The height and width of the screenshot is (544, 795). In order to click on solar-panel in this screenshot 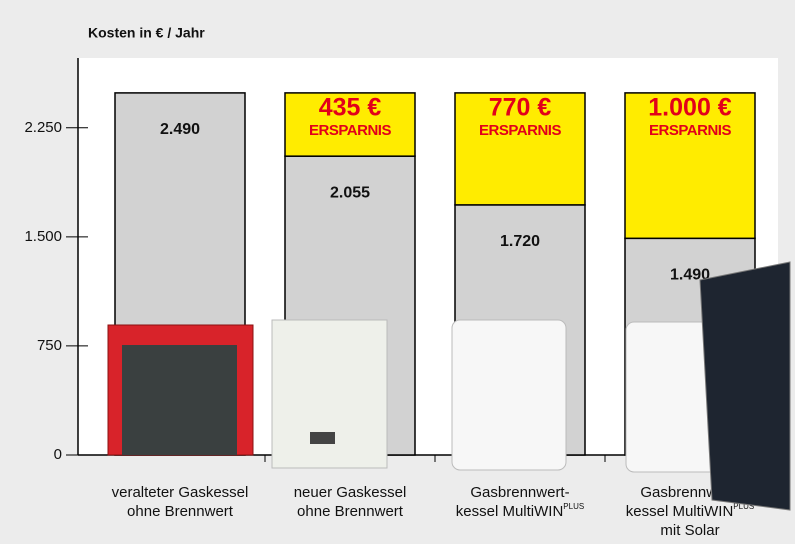, I will do `click(745, 386)`.